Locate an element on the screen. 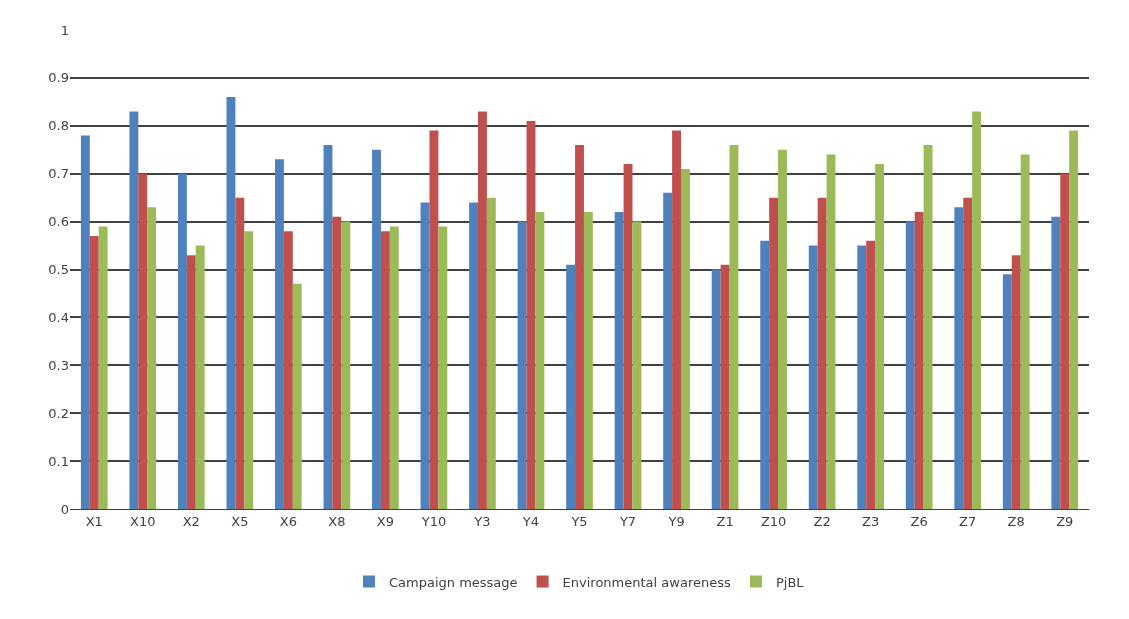 This screenshot has height=619, width=1129. y-tick-label: 0.8 is located at coordinates (58, 126).